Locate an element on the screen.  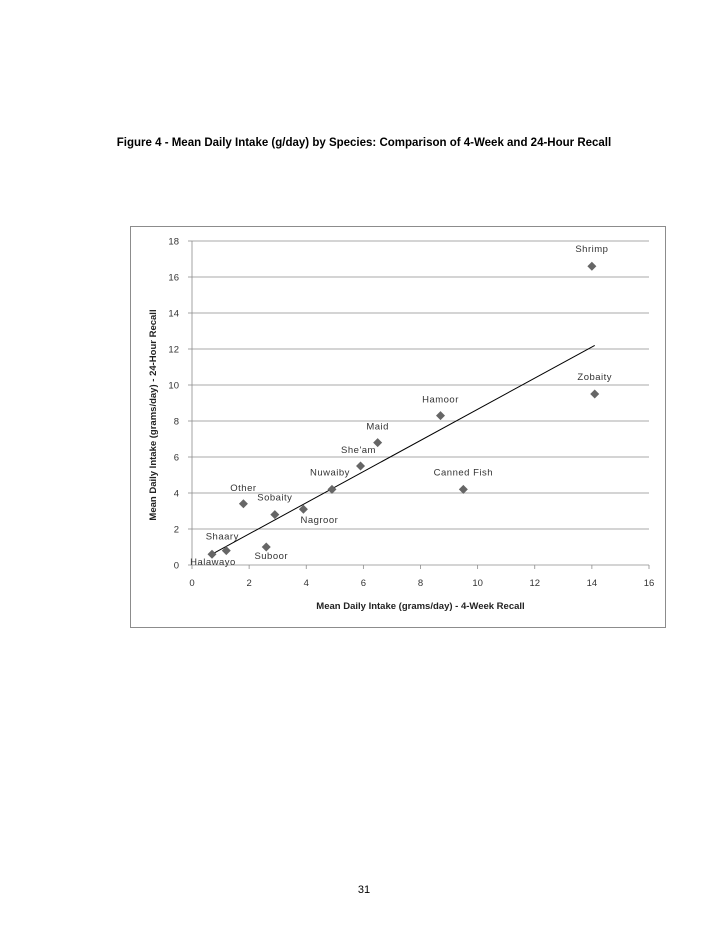
x-tick-label: 0 is located at coordinates (191, 583).